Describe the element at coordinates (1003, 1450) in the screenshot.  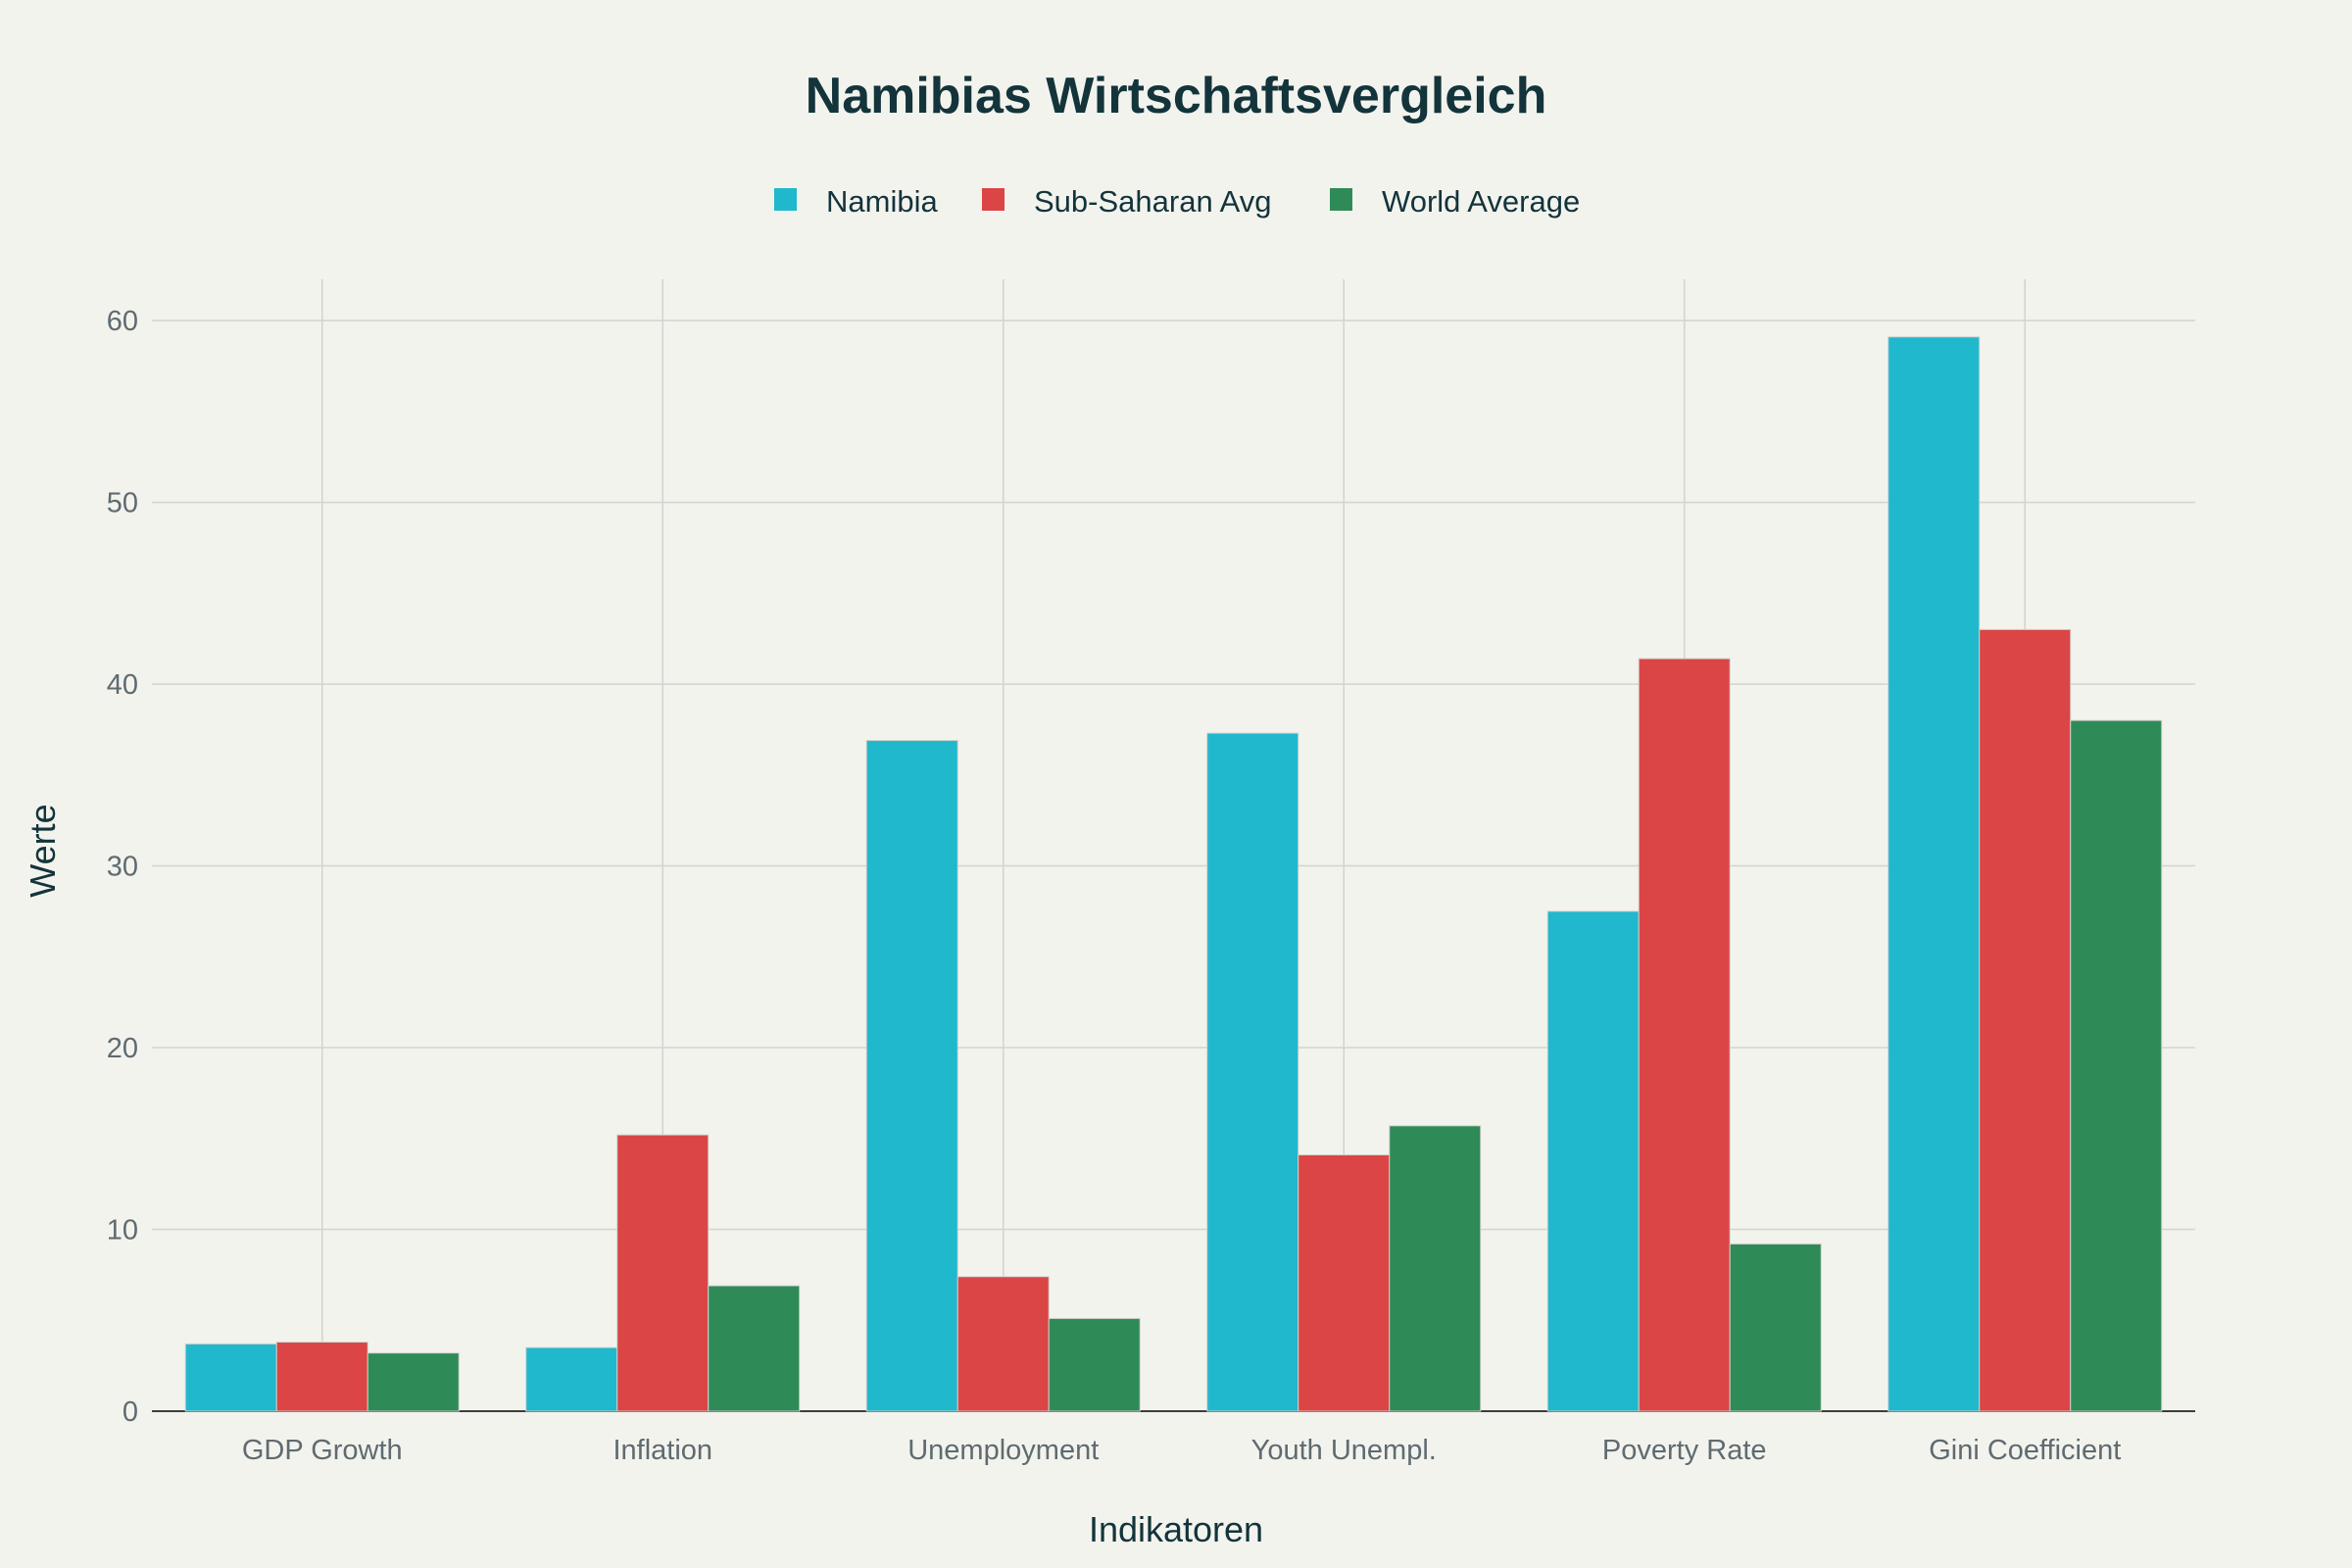
I see `x-tick-label: Unemployment` at that location.